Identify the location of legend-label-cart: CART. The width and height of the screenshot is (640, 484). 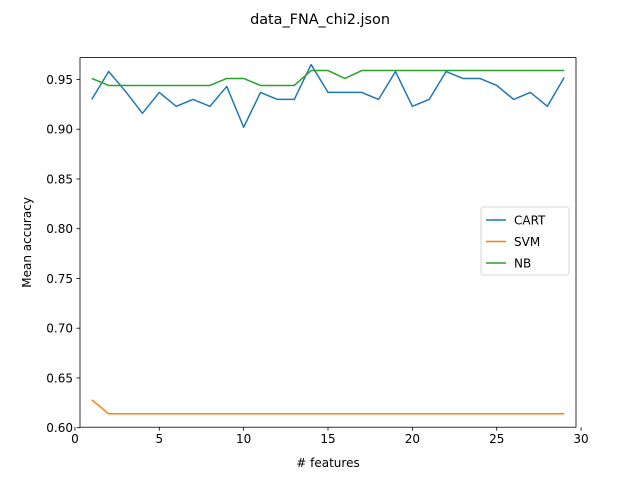
(530, 220).